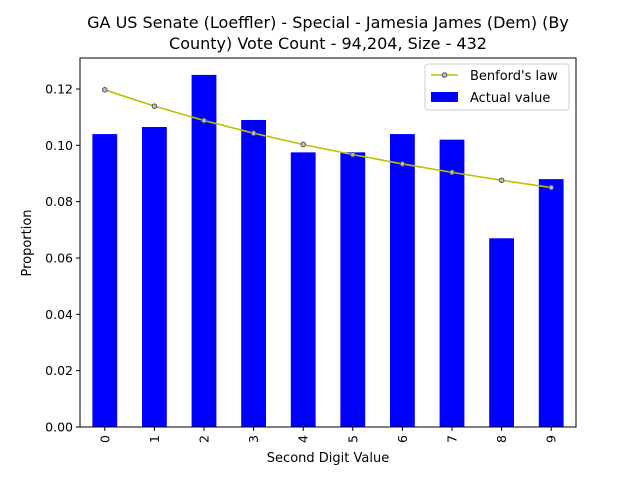 The height and width of the screenshot is (480, 640). Describe the element at coordinates (59, 88) in the screenshot. I see `y-tick-label: 0.12` at that location.